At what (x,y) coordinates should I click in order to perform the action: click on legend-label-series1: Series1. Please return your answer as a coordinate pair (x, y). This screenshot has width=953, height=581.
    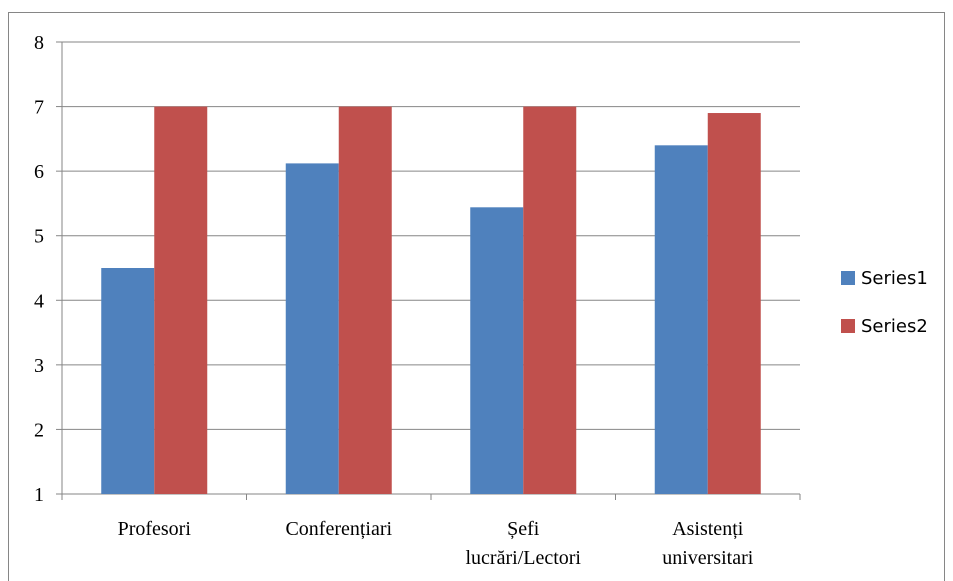
    Looking at the image, I should click on (894, 278).